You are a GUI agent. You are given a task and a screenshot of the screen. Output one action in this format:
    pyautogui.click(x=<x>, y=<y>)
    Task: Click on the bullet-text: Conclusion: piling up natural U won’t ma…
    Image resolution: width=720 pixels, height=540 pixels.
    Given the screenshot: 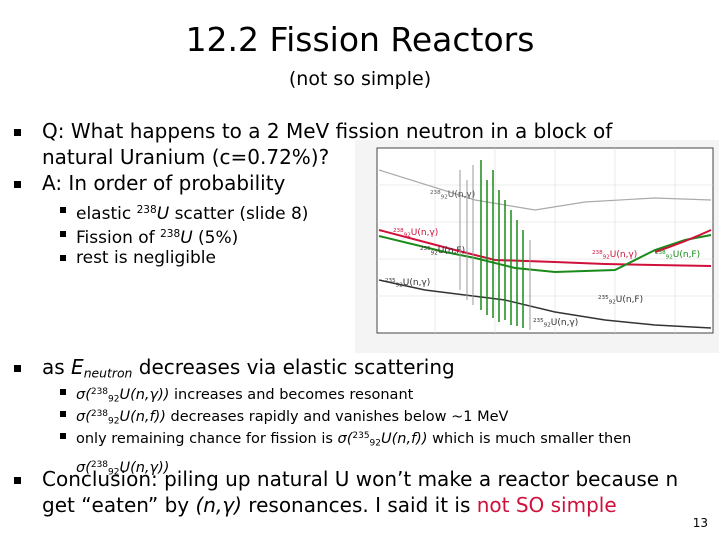 What is the action you would take?
    pyautogui.click(x=372, y=492)
    